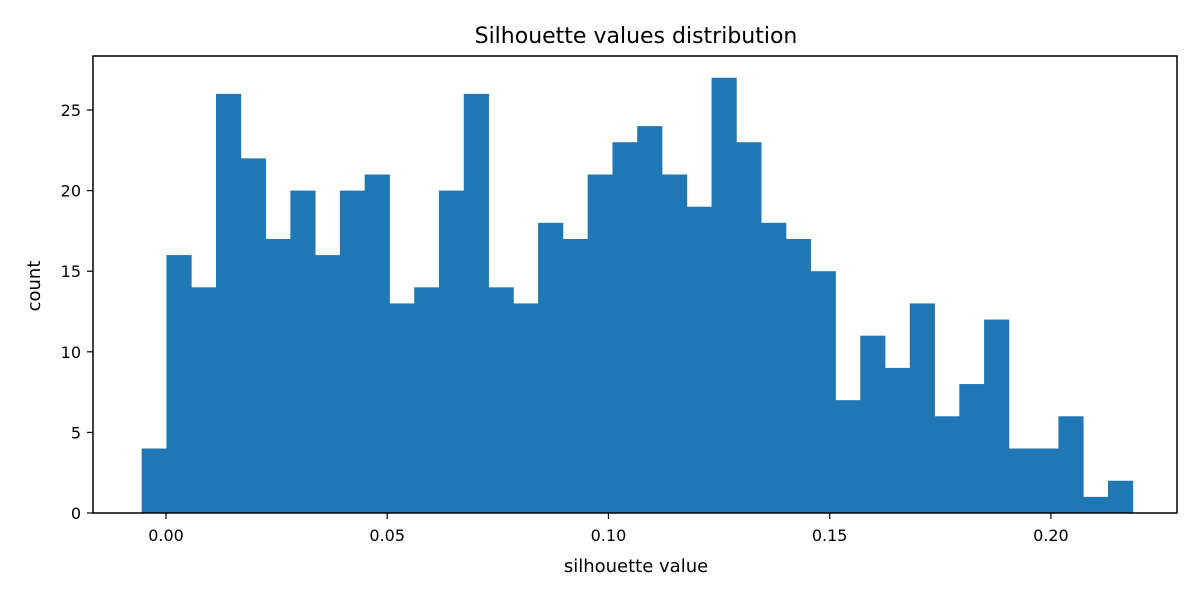 This screenshot has height=604, width=1200. Describe the element at coordinates (71, 271) in the screenshot. I see `y-tick-label: 15` at that location.